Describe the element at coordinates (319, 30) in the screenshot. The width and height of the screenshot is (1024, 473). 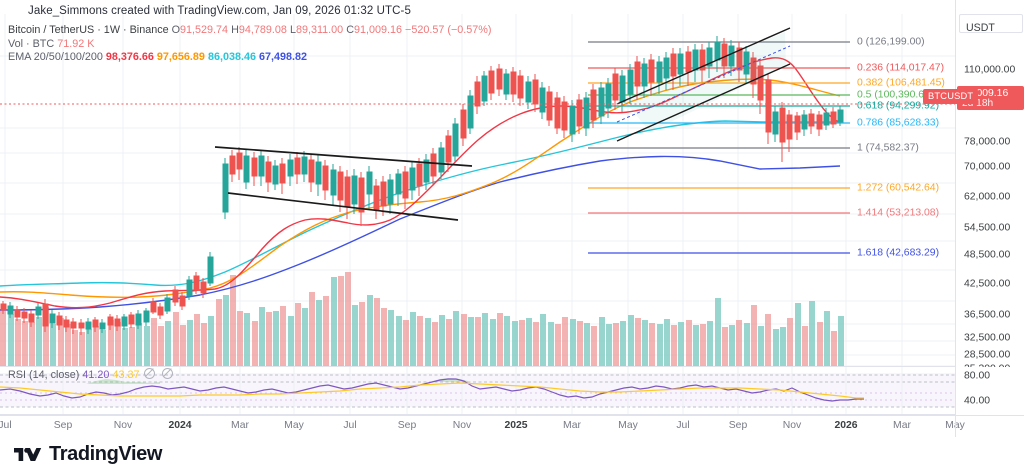
I see `legend-low-value: 89,311.00` at that location.